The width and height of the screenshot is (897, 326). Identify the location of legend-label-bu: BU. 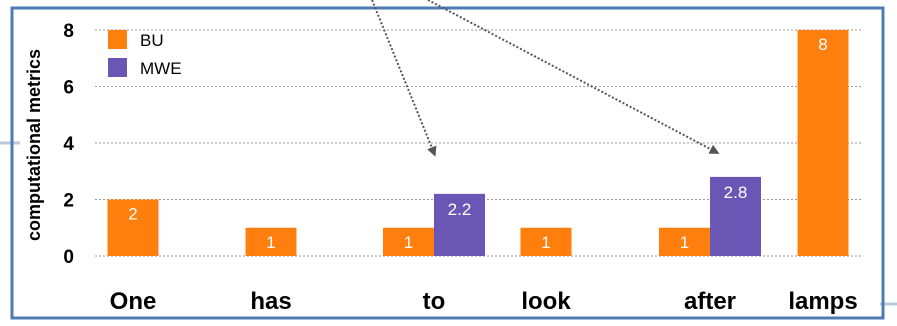
(152, 40).